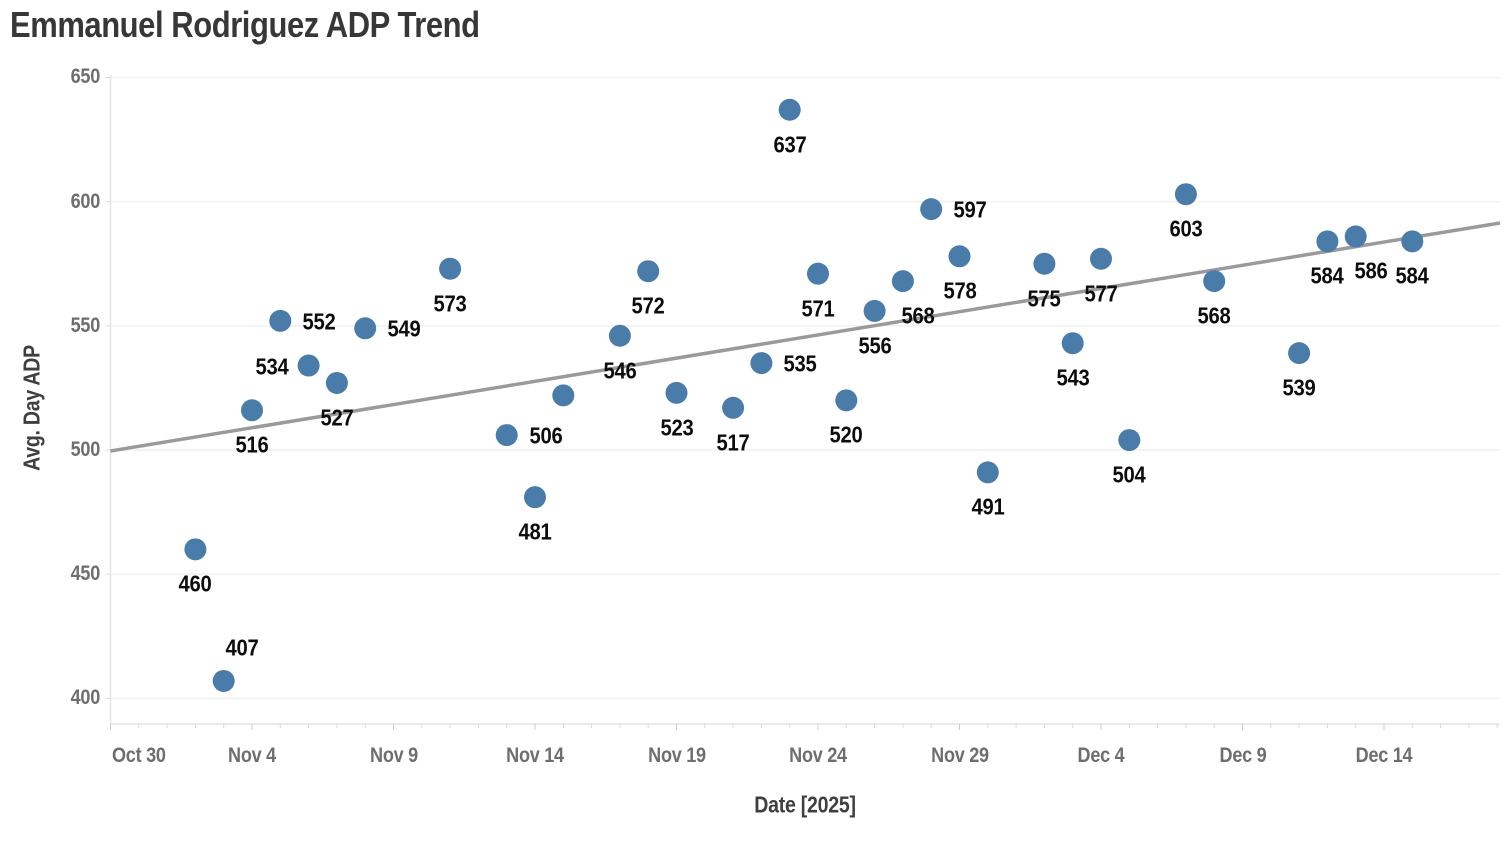  What do you see at coordinates (1299, 387) in the screenshot?
I see `point-value-label: 539` at bounding box center [1299, 387].